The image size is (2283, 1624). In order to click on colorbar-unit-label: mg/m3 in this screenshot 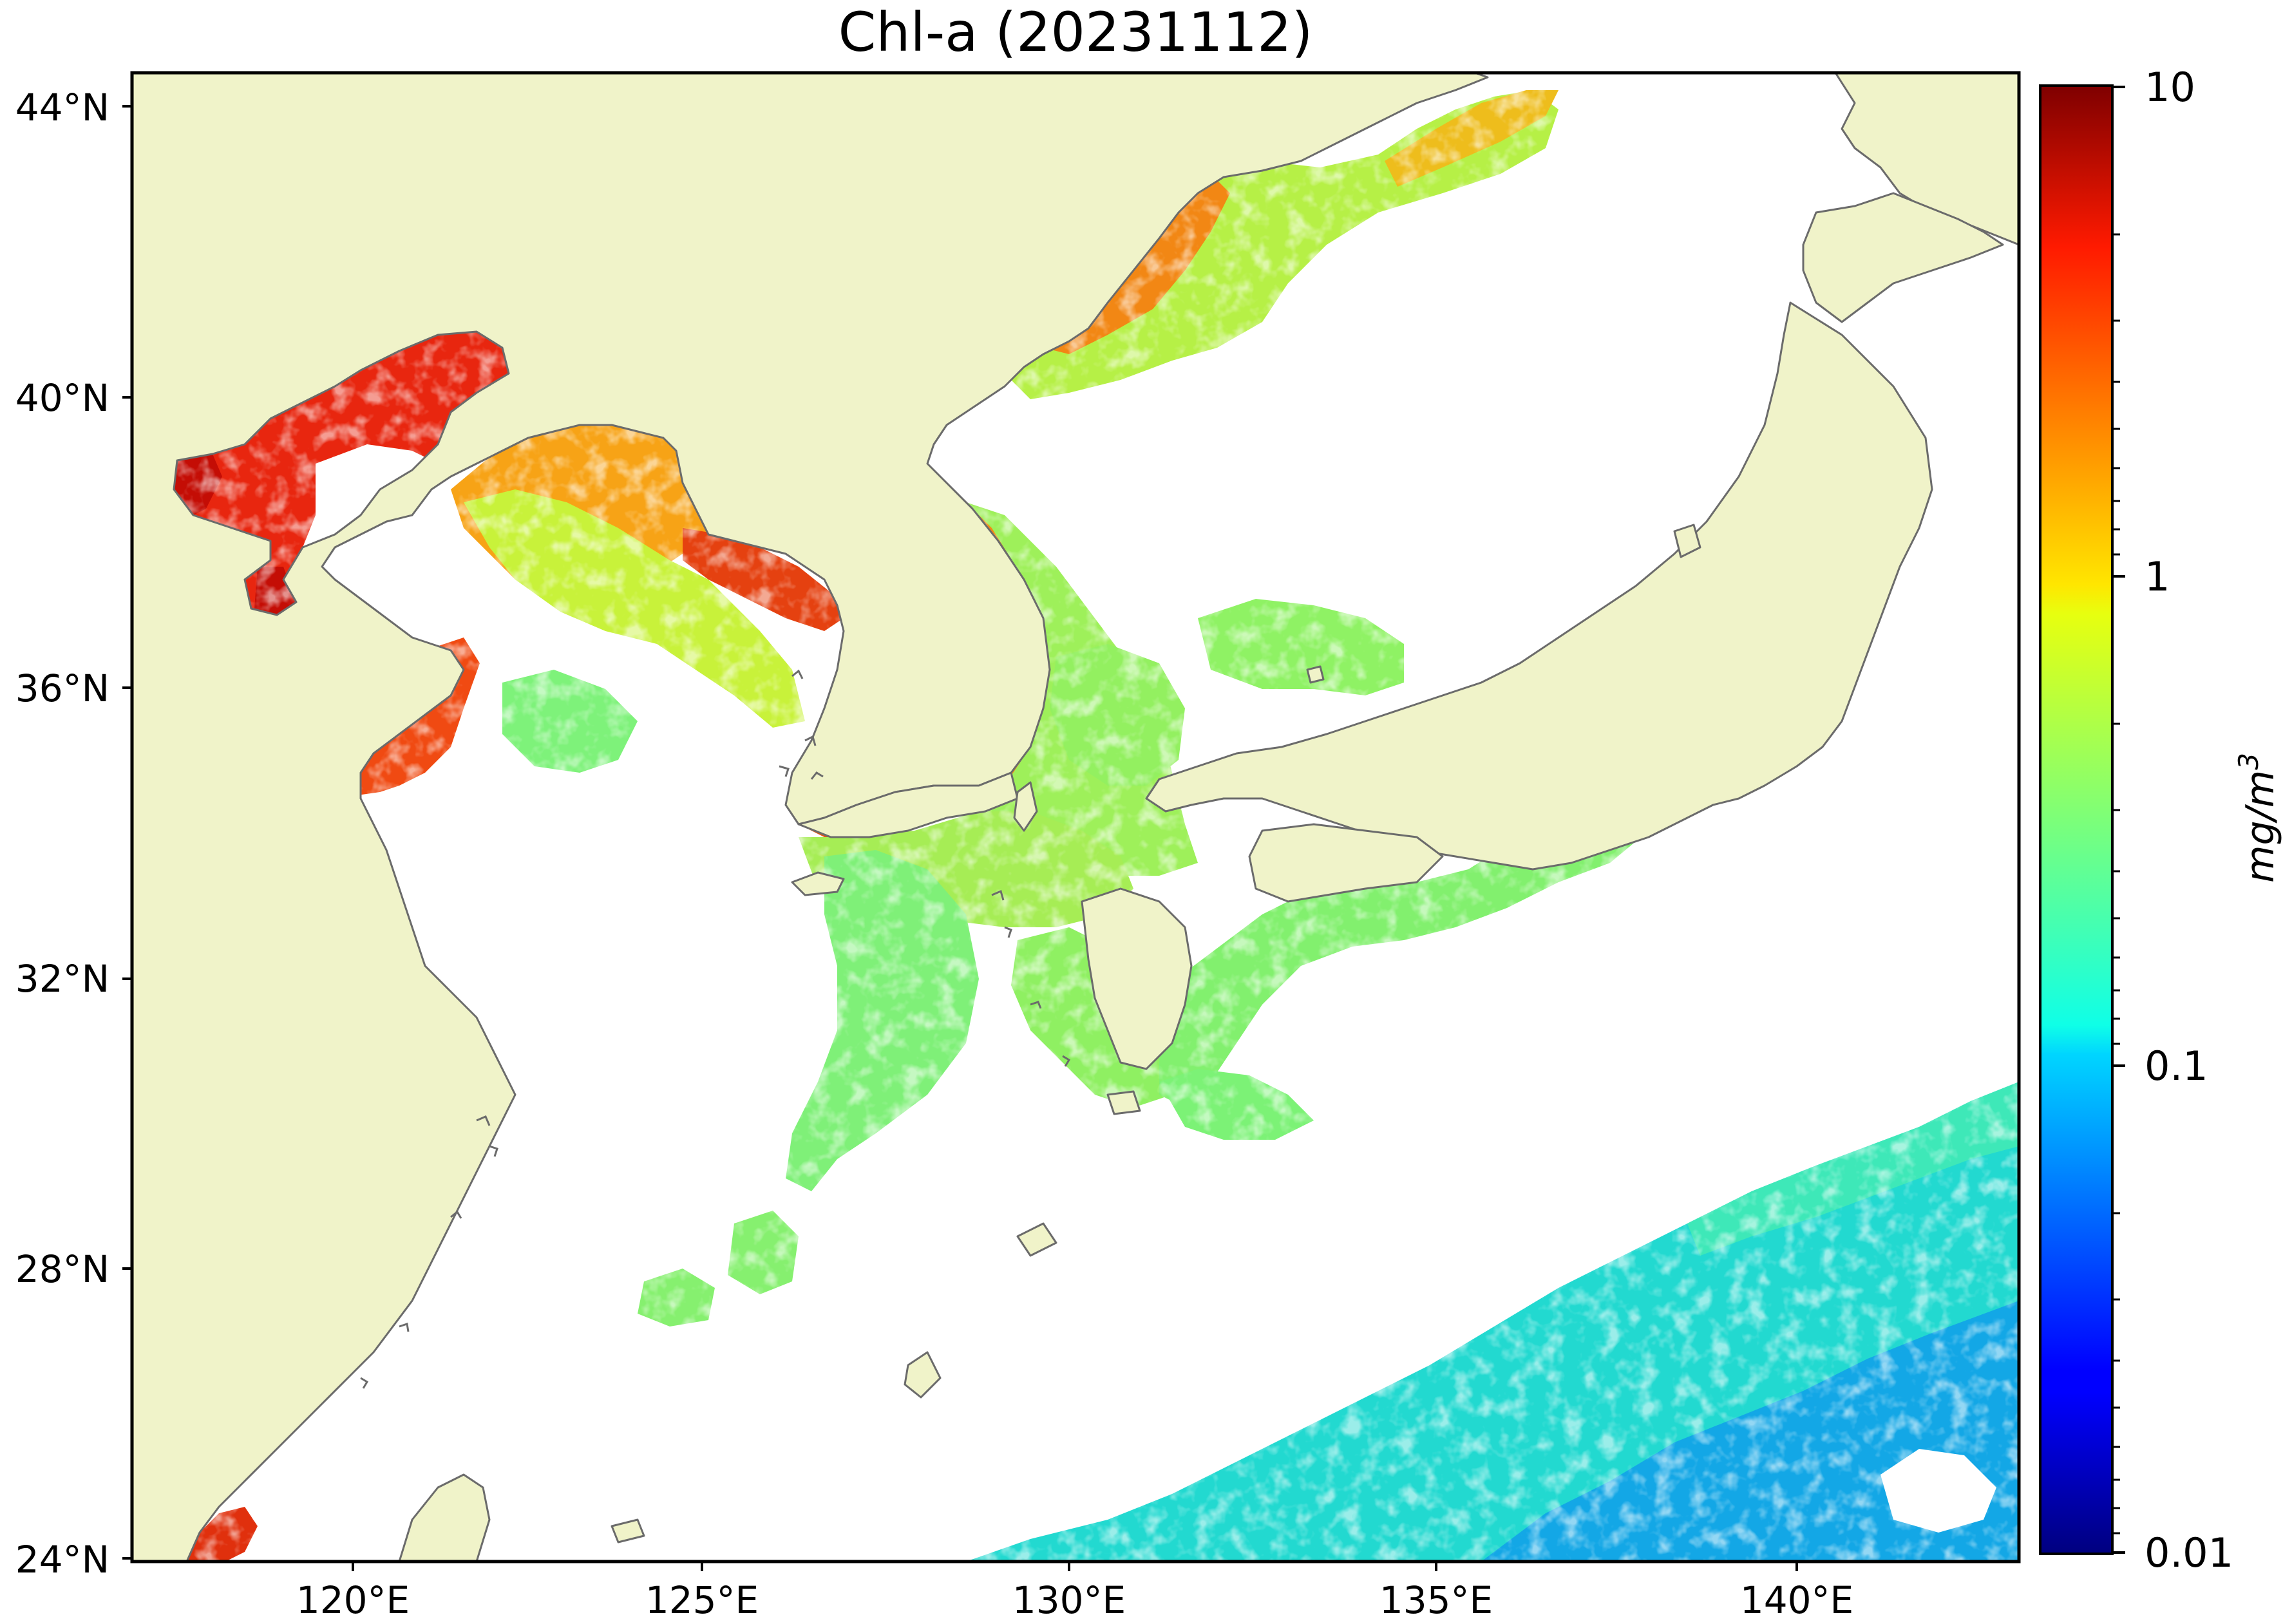, I will do `click(2258, 818)`.